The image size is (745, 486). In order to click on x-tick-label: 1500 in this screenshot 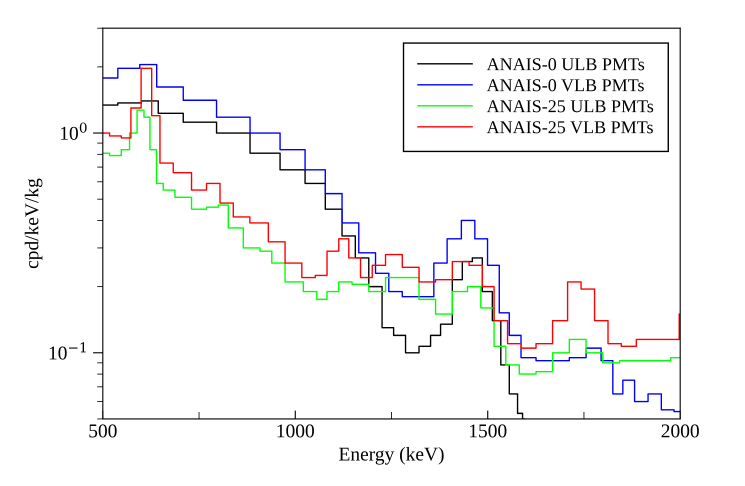, I will do `click(488, 431)`.